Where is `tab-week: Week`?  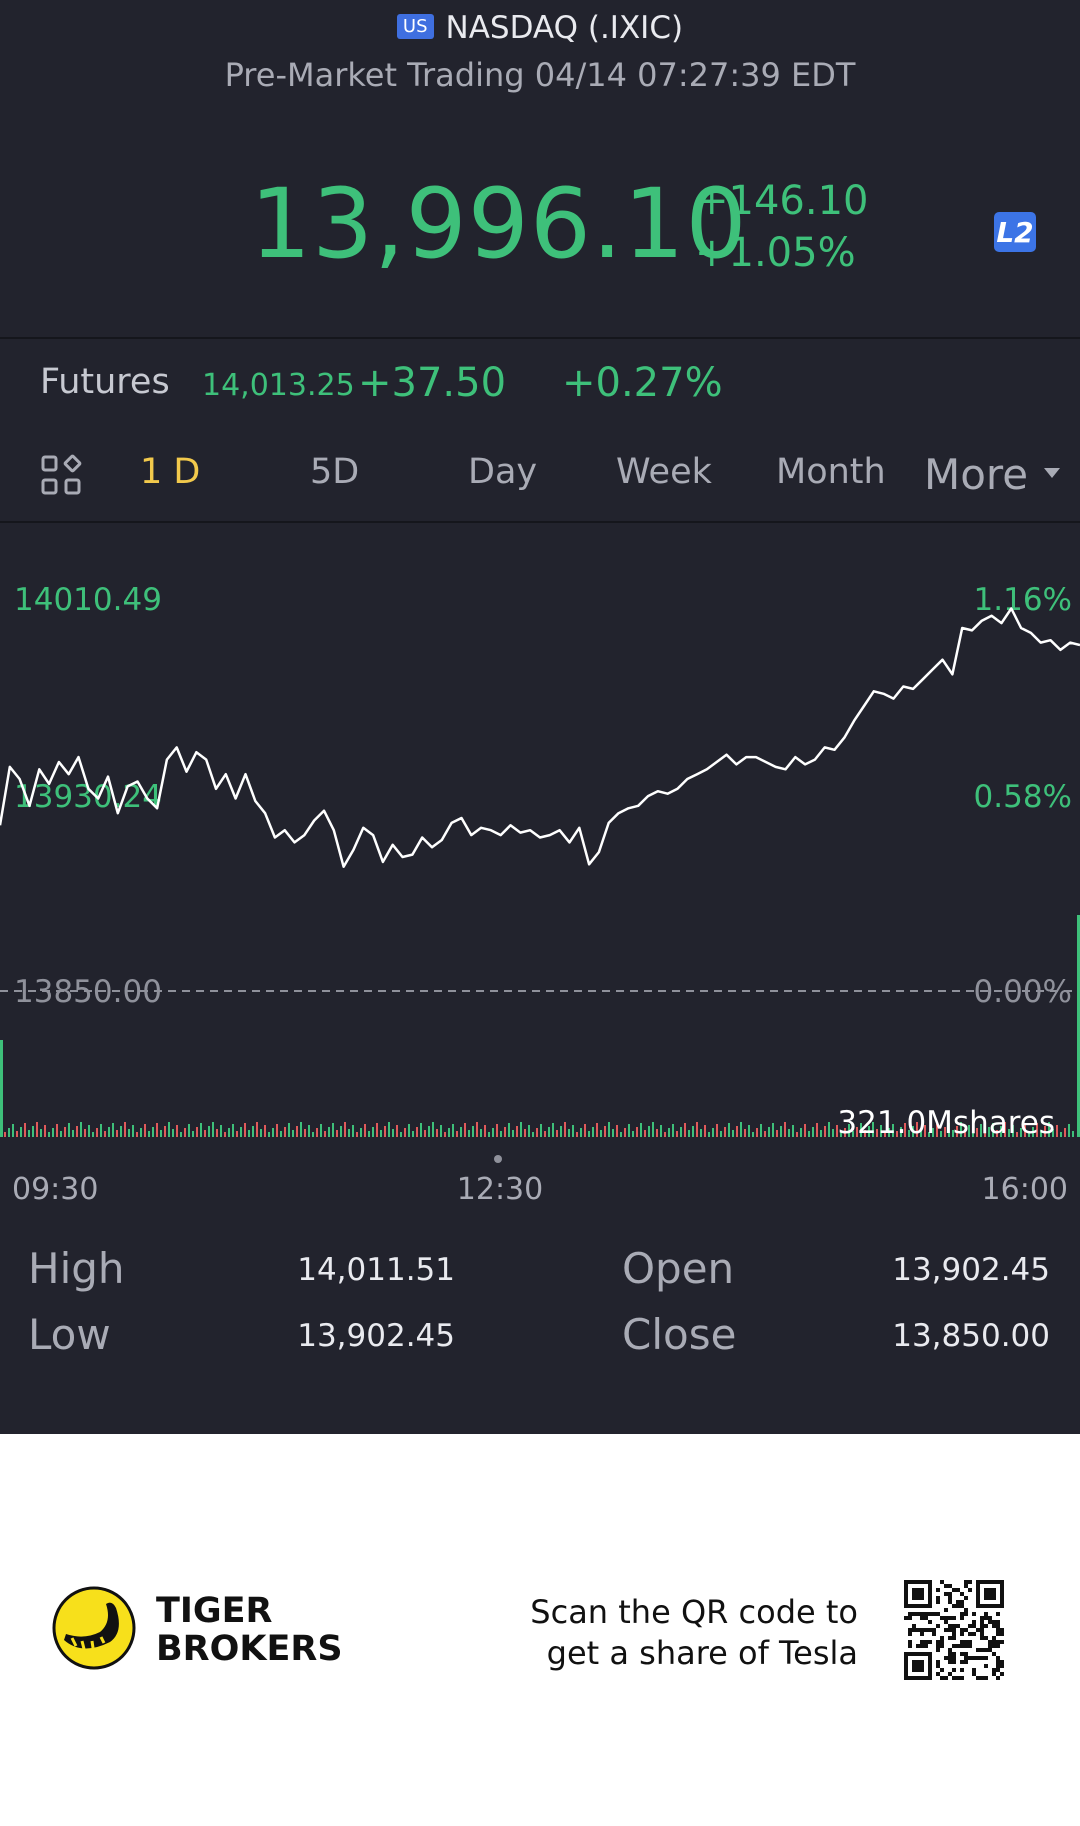
tab-week: Week is located at coordinates (664, 472).